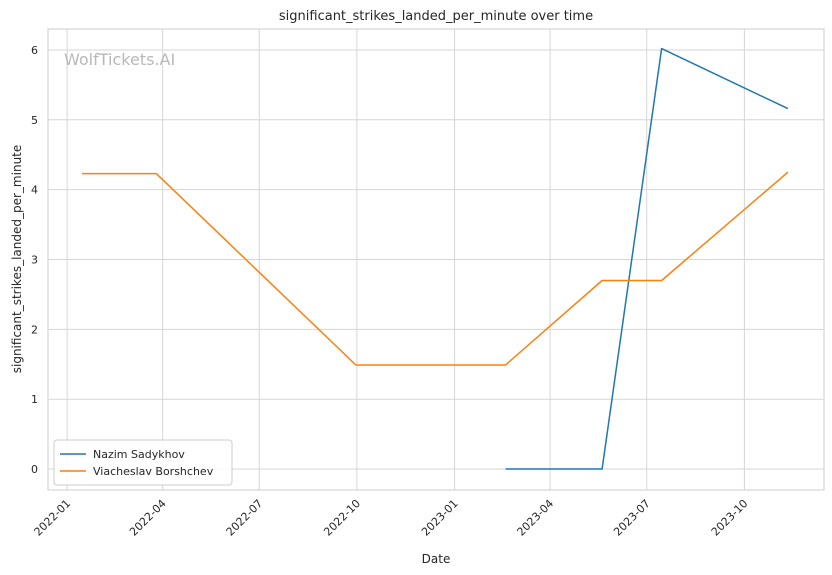  Describe the element at coordinates (342, 518) in the screenshot. I see `x-tick-label: 2022-10` at that location.